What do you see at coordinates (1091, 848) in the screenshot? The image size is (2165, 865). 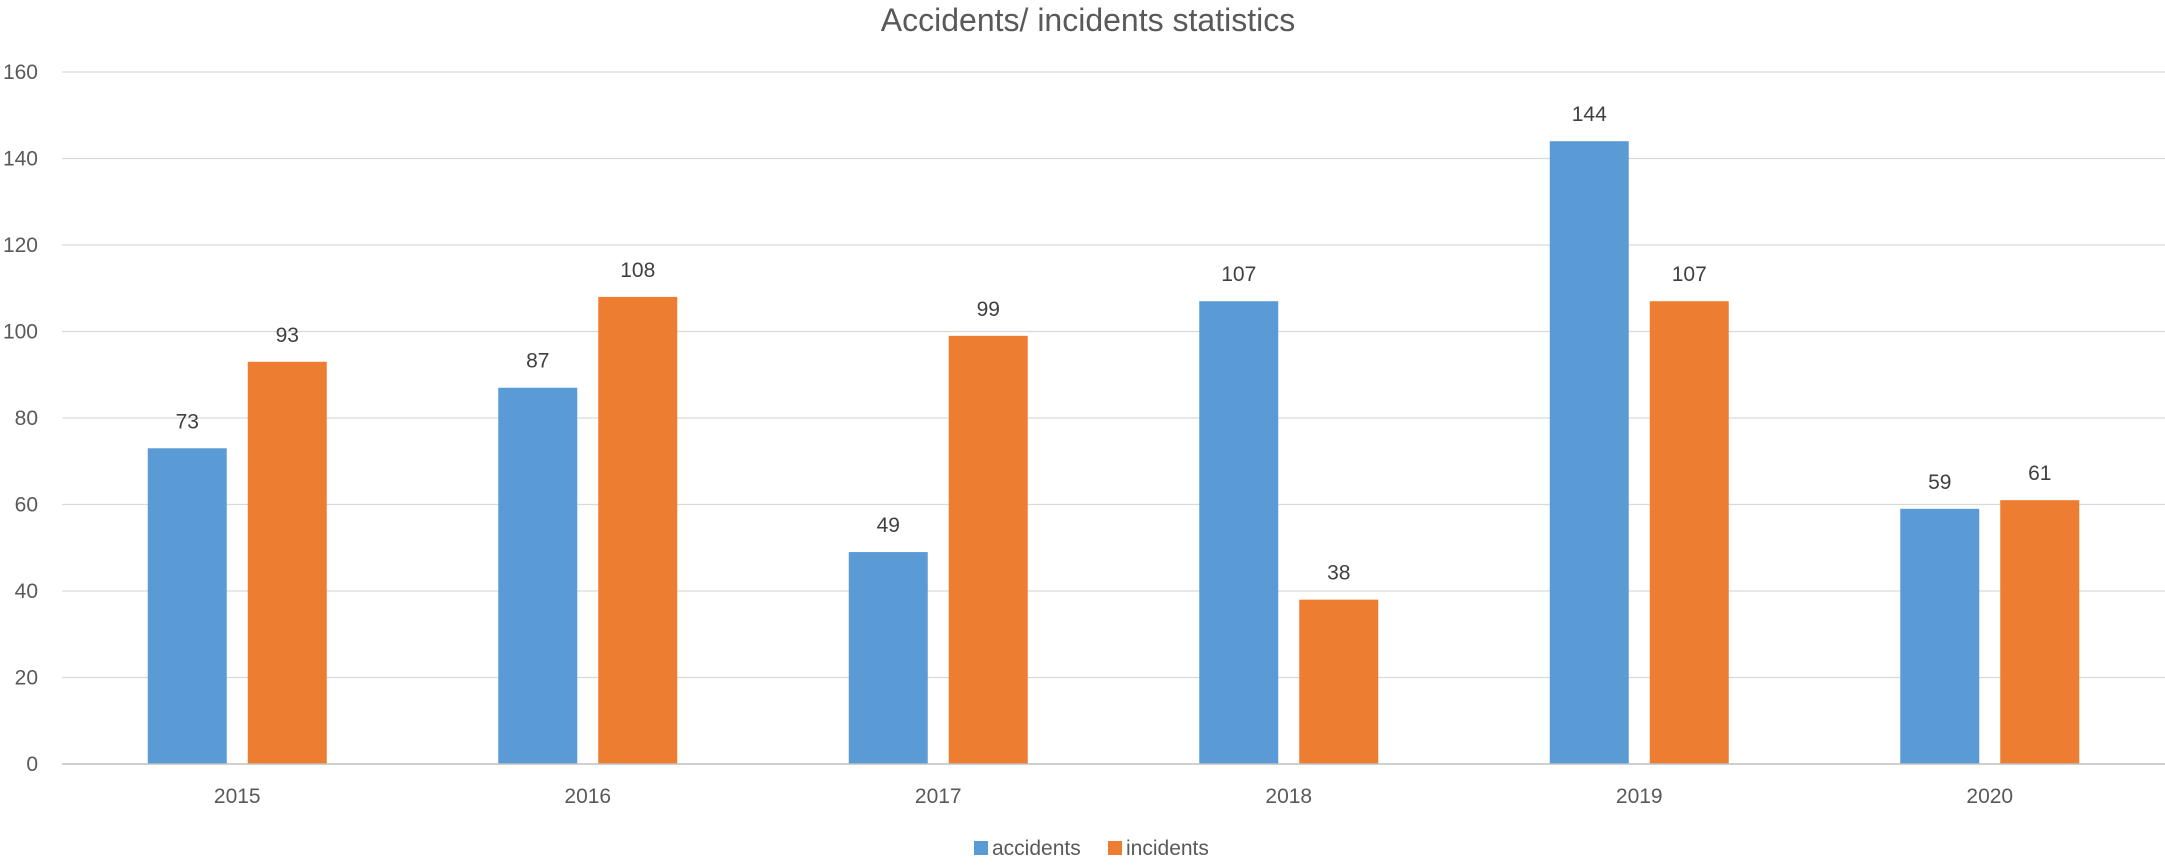 I see `legend: accidents incidents` at bounding box center [1091, 848].